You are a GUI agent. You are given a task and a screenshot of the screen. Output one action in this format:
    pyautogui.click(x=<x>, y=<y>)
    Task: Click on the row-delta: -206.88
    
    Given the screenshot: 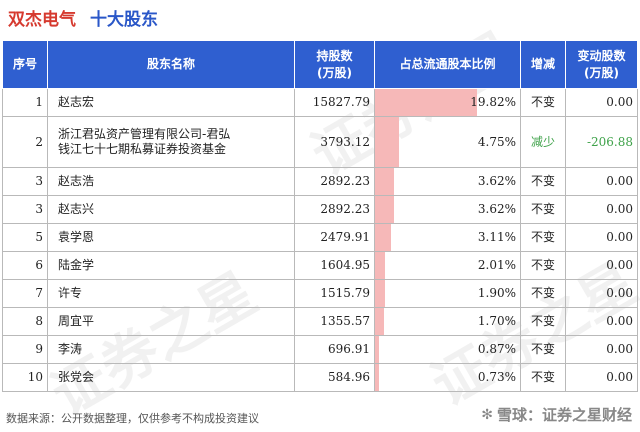 What is the action you would take?
    pyautogui.click(x=601, y=142)
    